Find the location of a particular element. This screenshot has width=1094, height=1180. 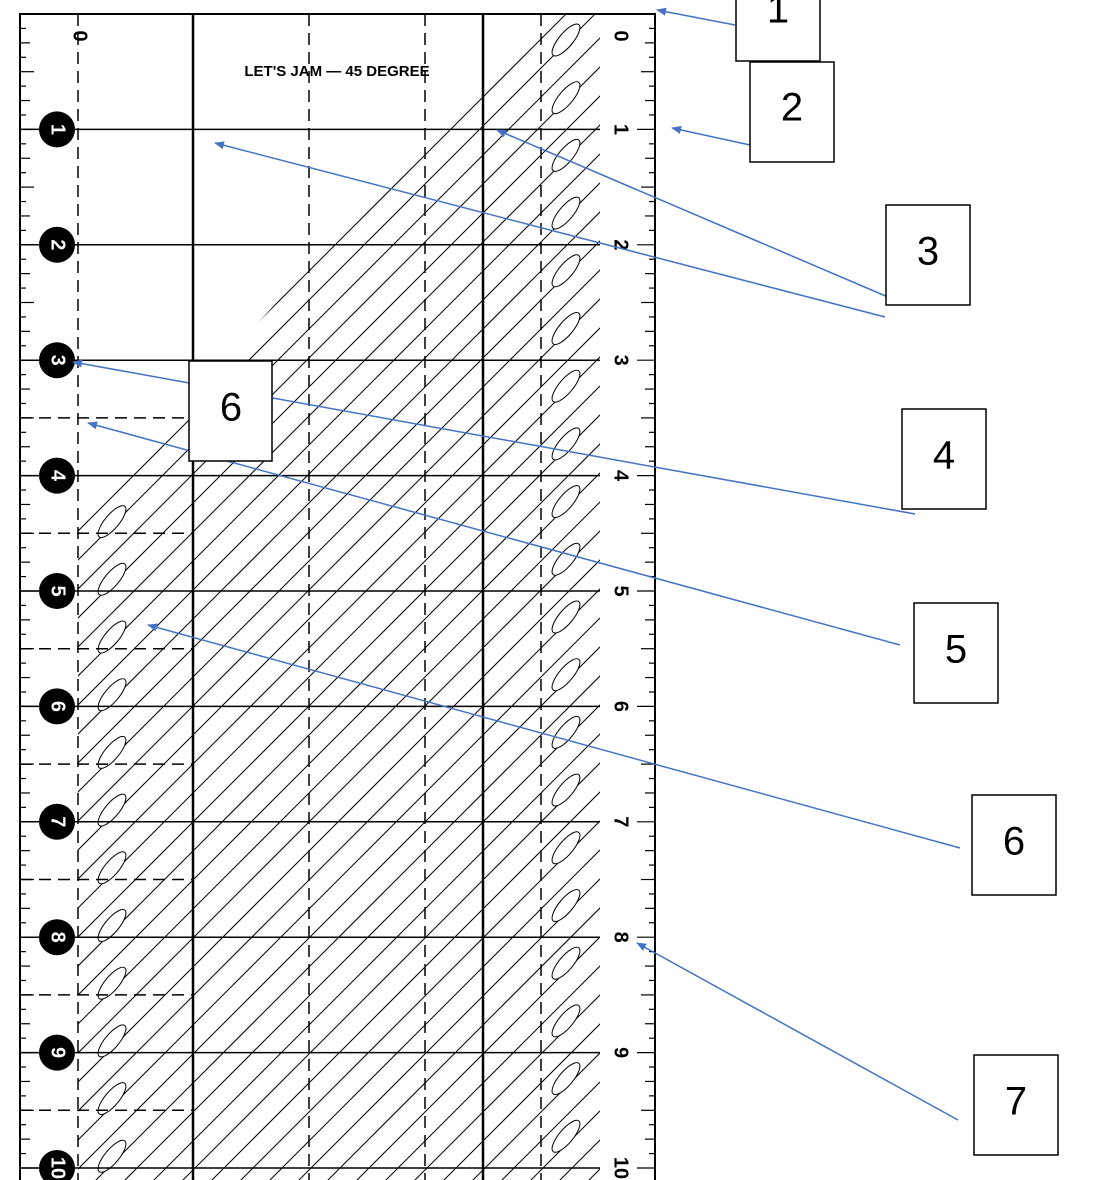

callout-label: 2 is located at coordinates (792, 108).